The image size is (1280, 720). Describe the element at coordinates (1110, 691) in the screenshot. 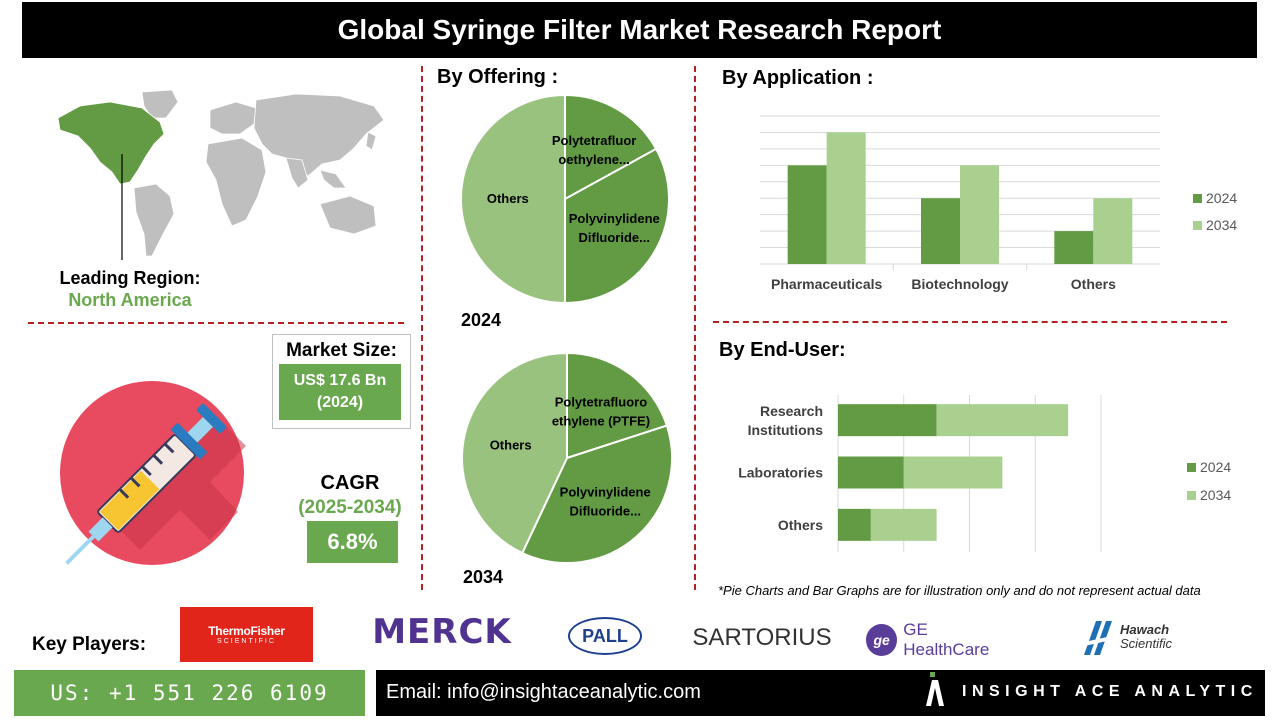

I see `brand-name: INSIGHT ACE ANALYTIC` at that location.